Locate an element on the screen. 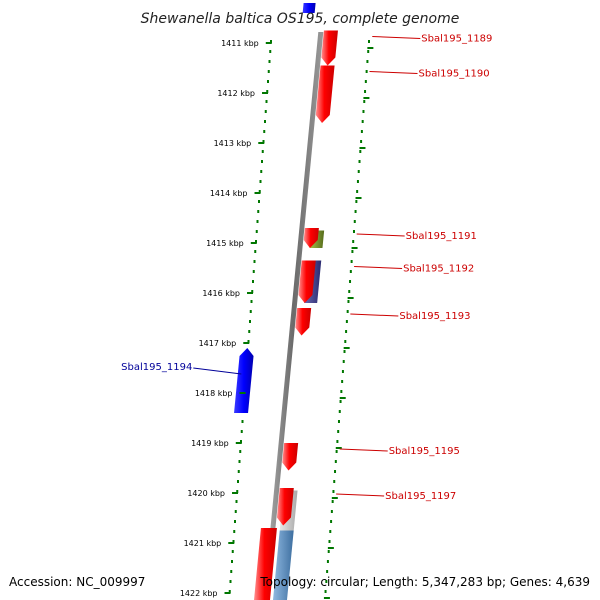 Image resolution: width=600 pixels, height=600 pixels. kbp-label: 1416 kbp is located at coordinates (221, 293).